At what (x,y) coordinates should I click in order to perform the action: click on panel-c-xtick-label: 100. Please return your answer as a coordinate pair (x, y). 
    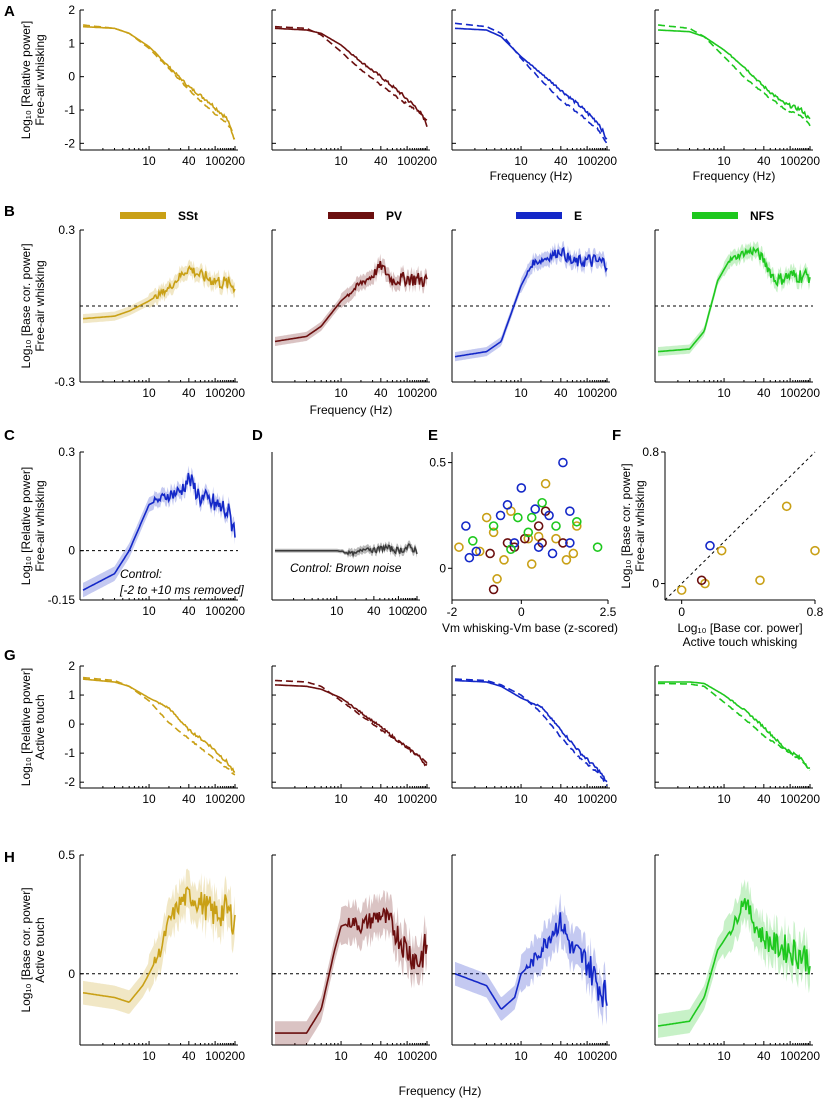
    Looking at the image, I should click on (215, 611).